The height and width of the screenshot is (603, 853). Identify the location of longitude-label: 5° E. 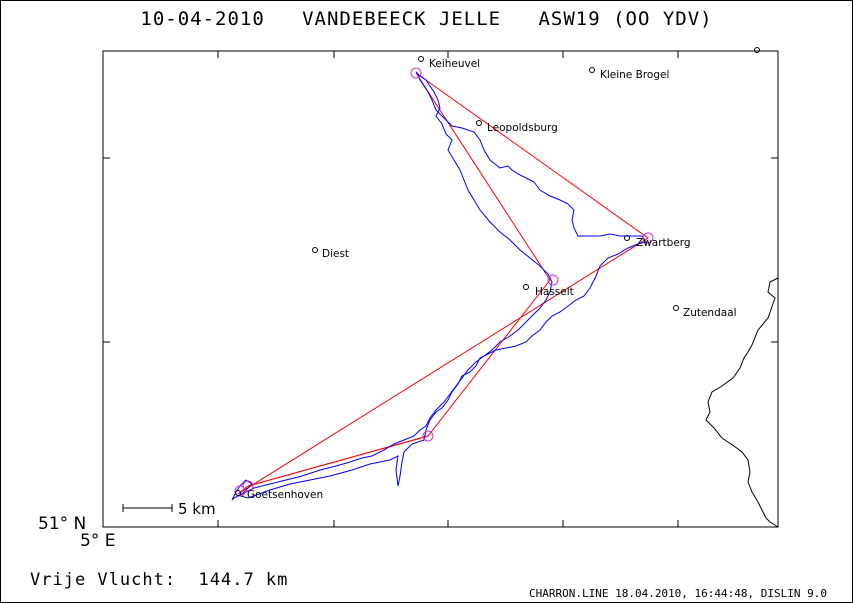
(98, 541).